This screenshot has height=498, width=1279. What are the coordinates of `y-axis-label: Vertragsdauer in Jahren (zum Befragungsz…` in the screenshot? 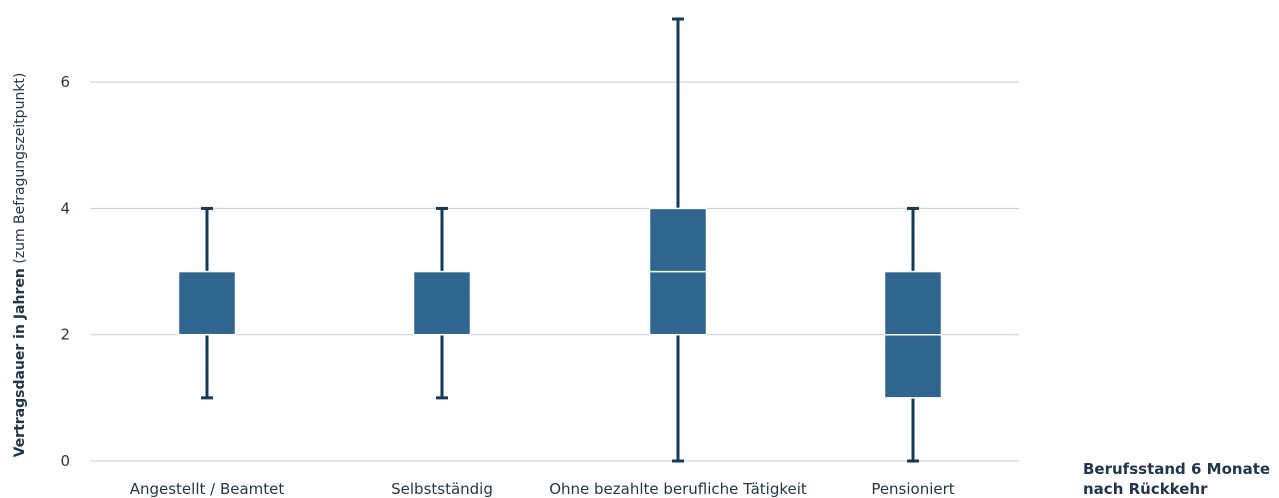 It's located at (20, 265).